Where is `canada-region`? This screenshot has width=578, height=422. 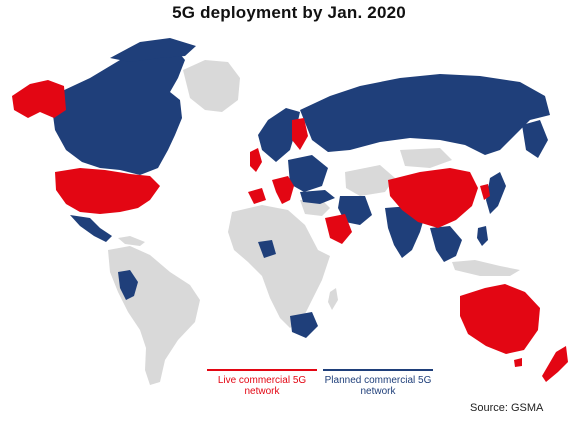
canada-region is located at coordinates (118, 111).